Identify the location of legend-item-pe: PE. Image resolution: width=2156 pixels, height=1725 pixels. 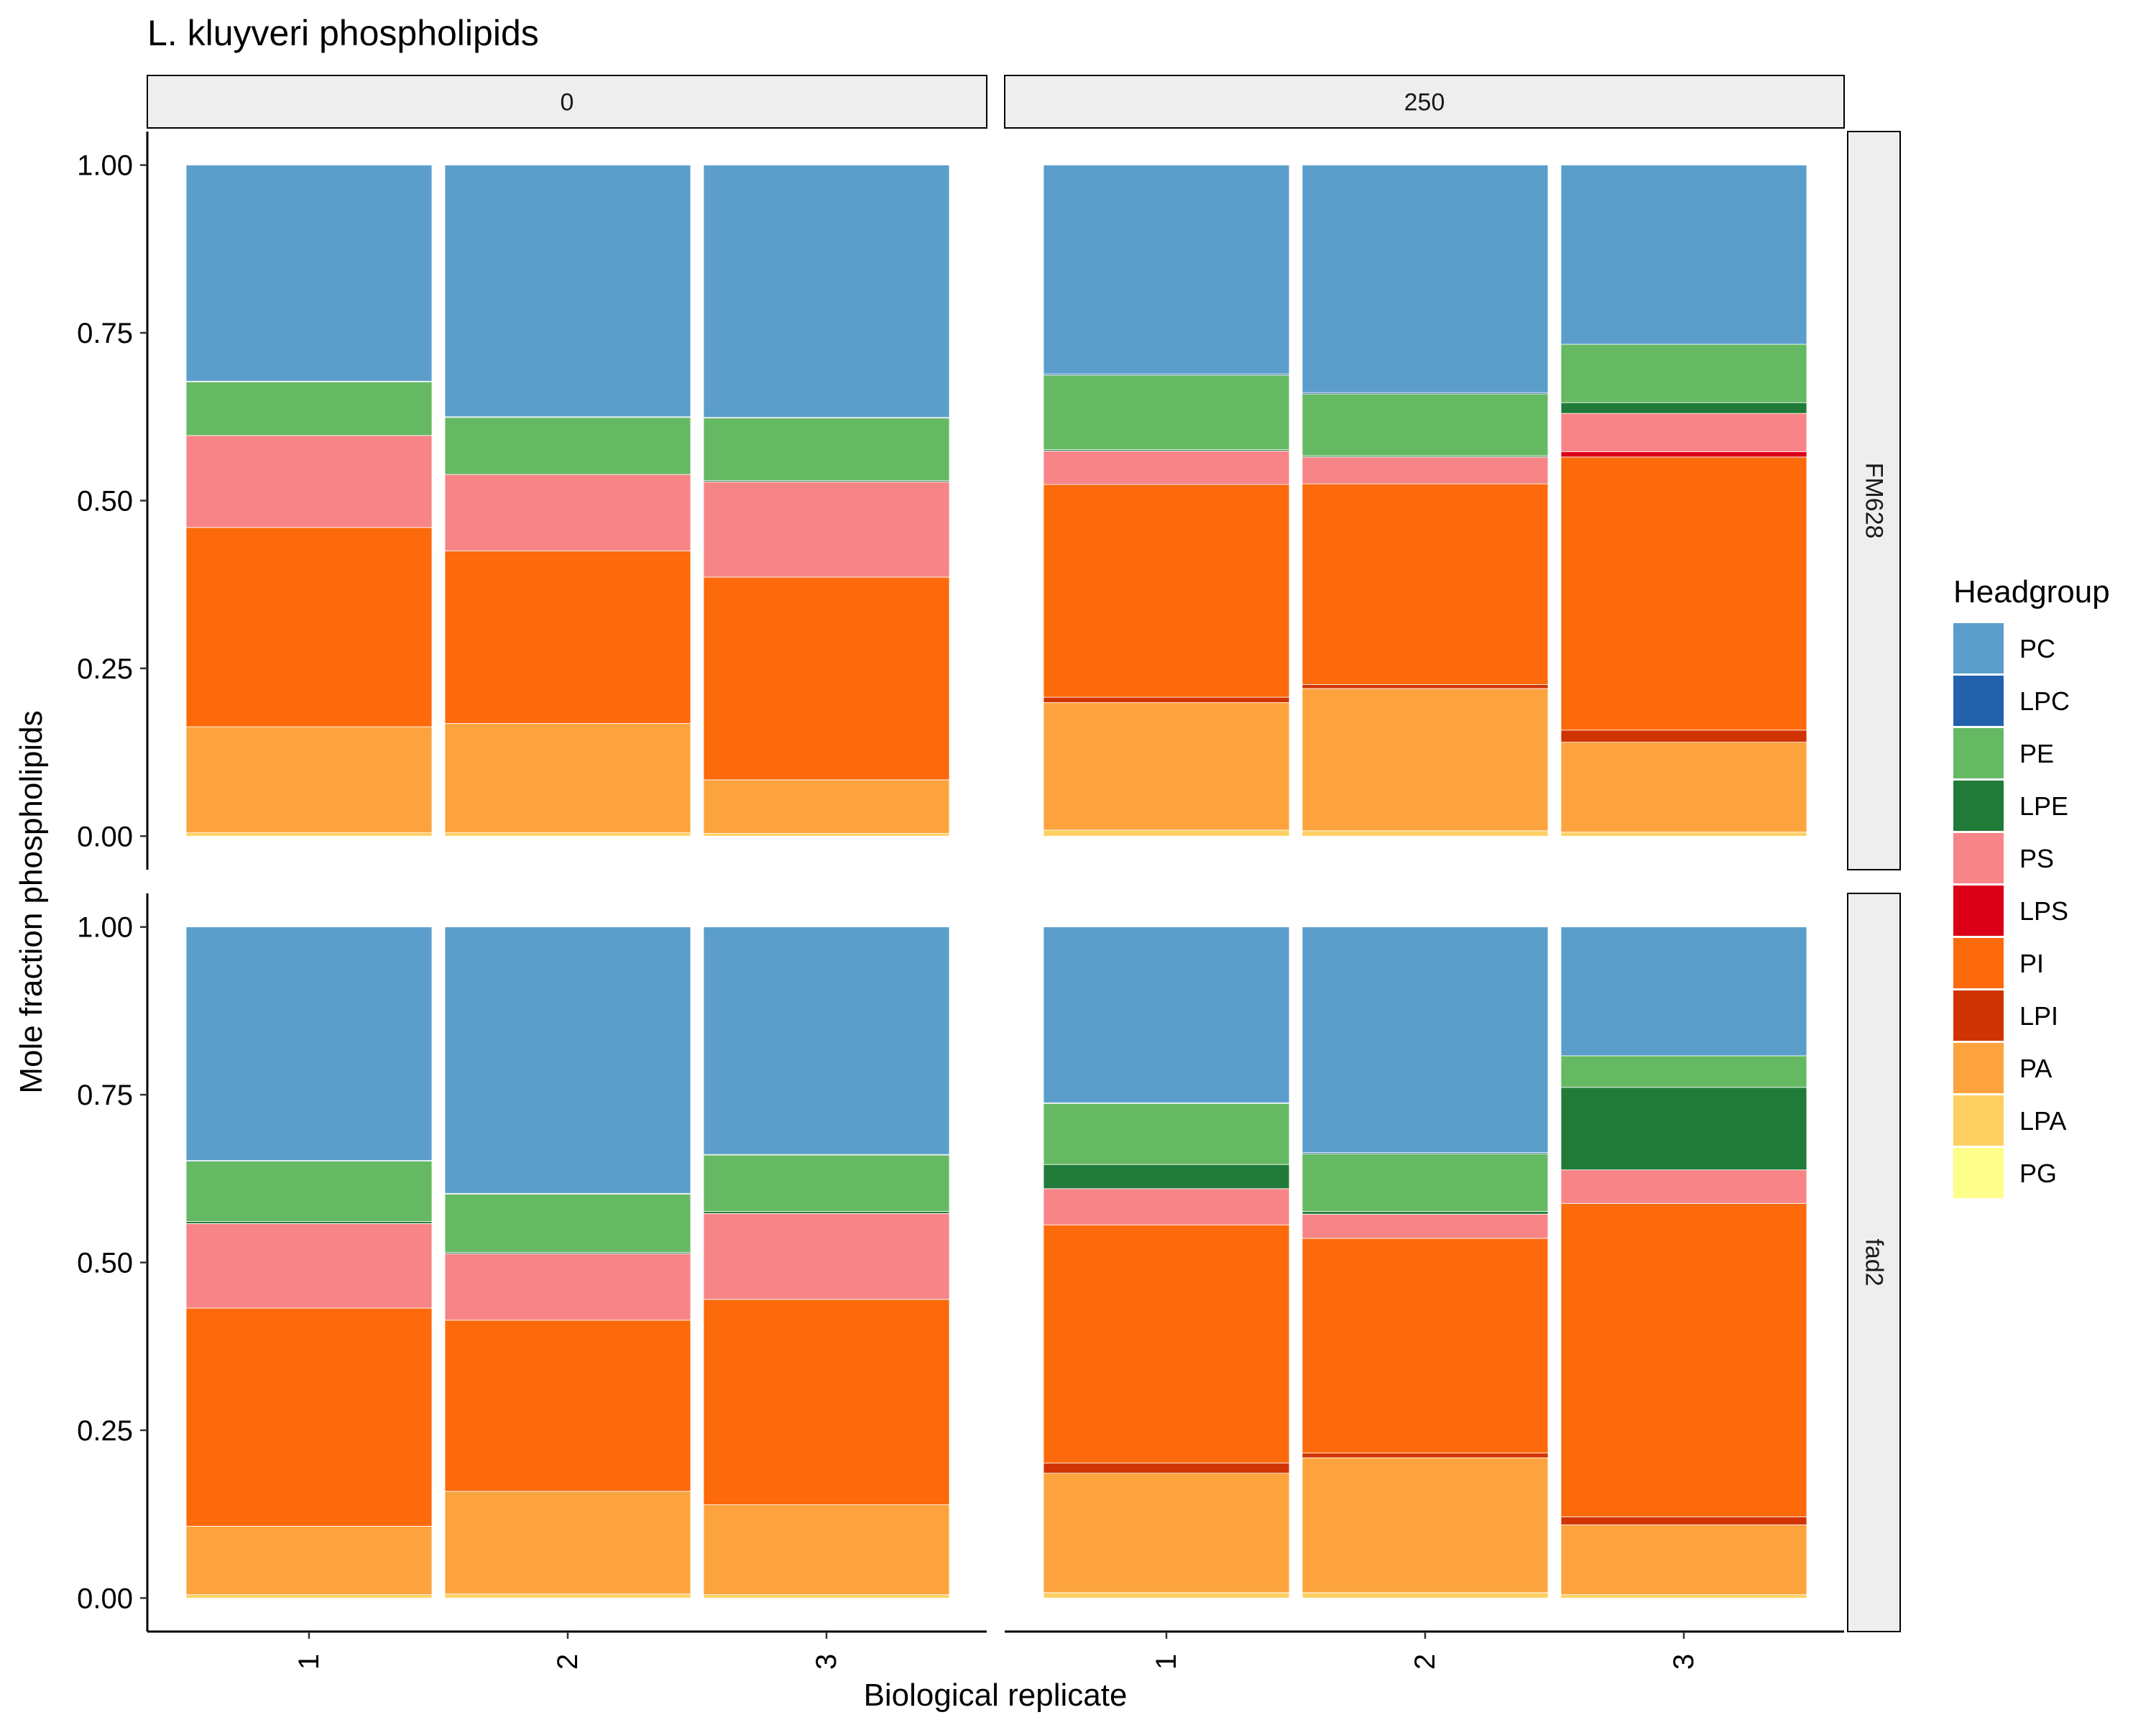
(2004, 753).